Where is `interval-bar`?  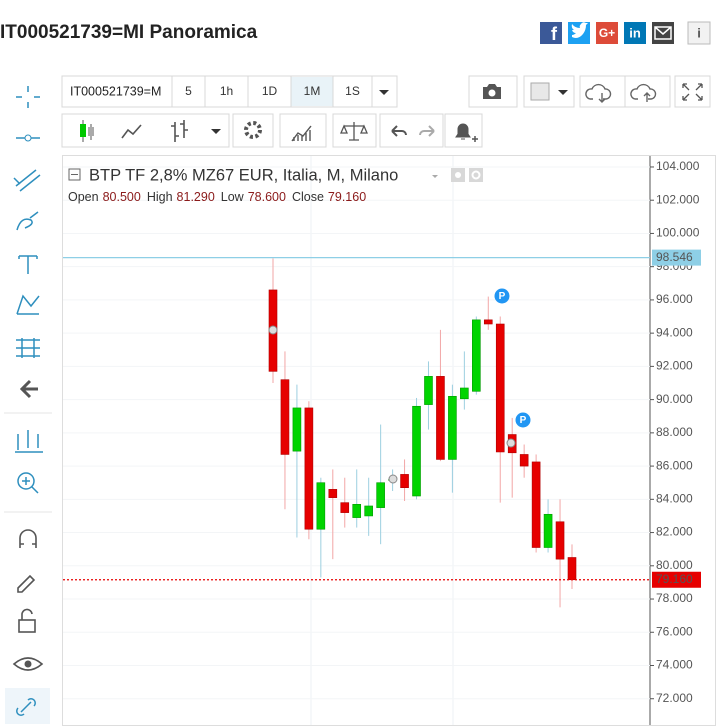 interval-bar is located at coordinates (229, 91).